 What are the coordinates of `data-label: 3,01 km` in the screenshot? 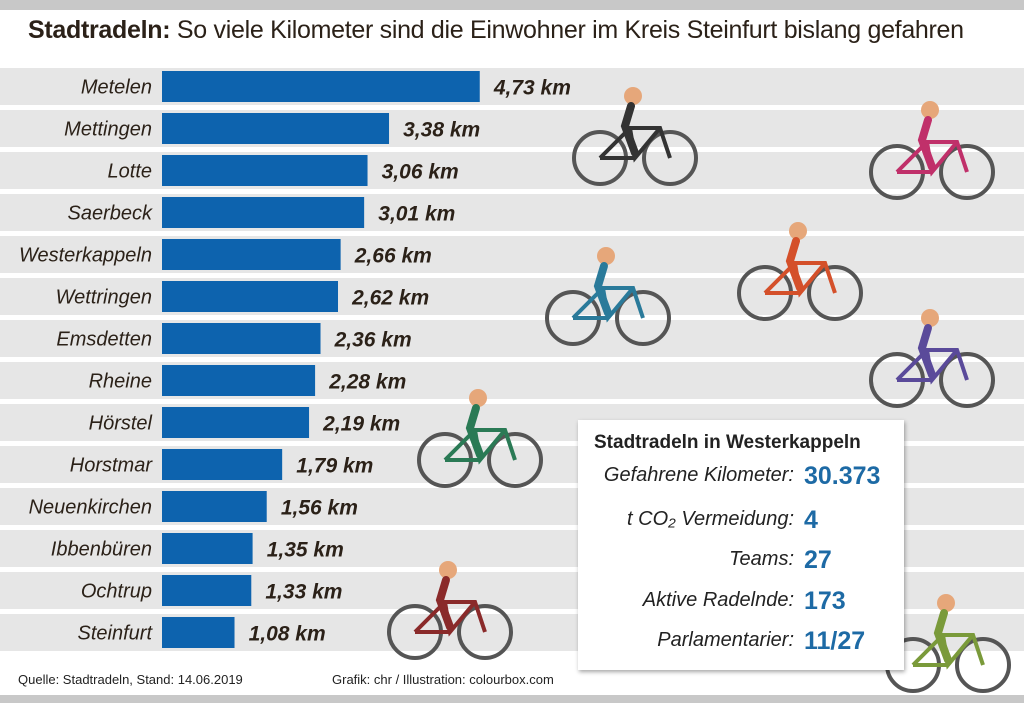 It's located at (416, 214).